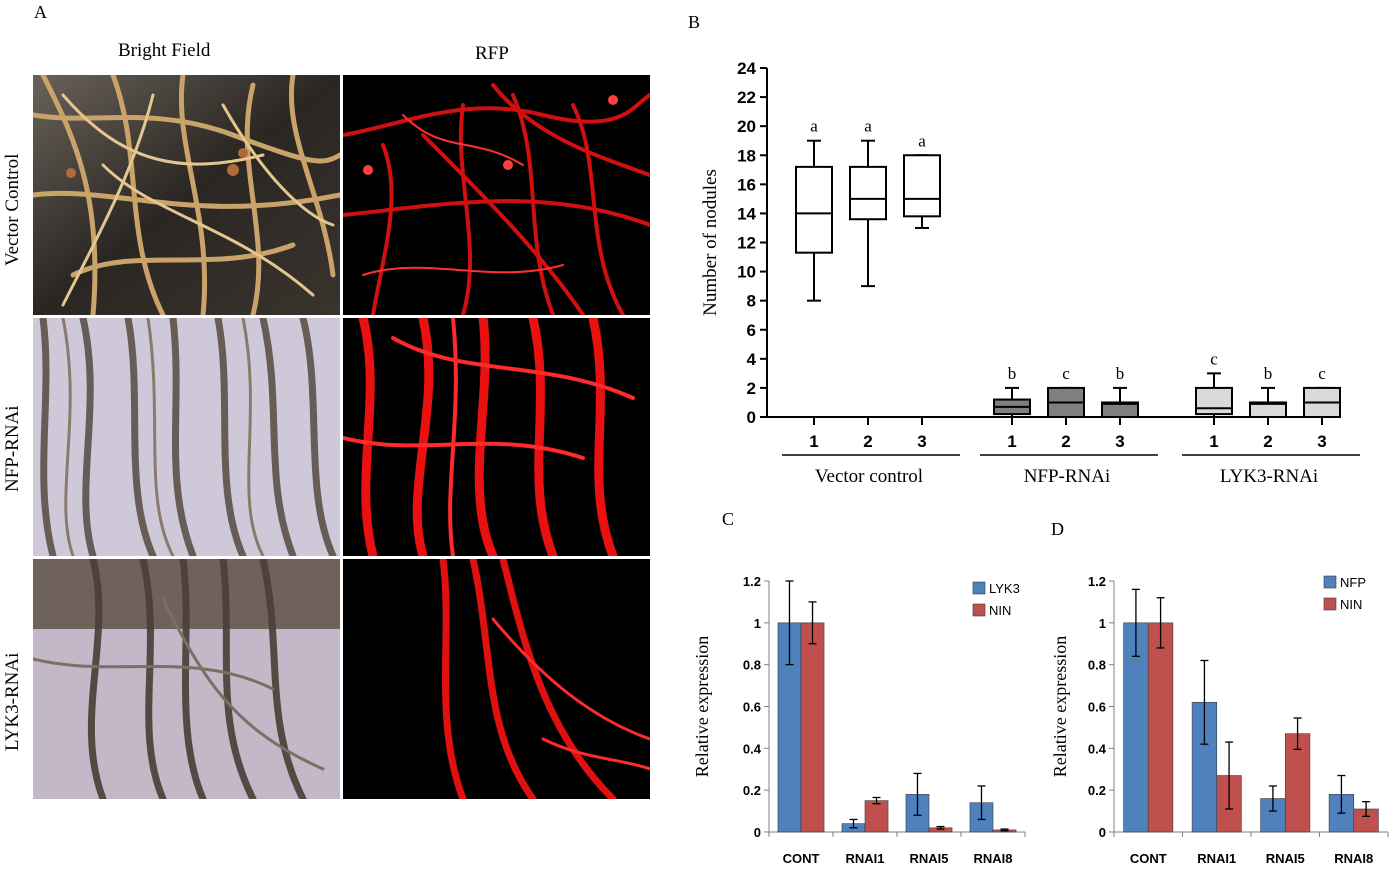  I want to click on y-tick-label: 22, so click(746, 97).